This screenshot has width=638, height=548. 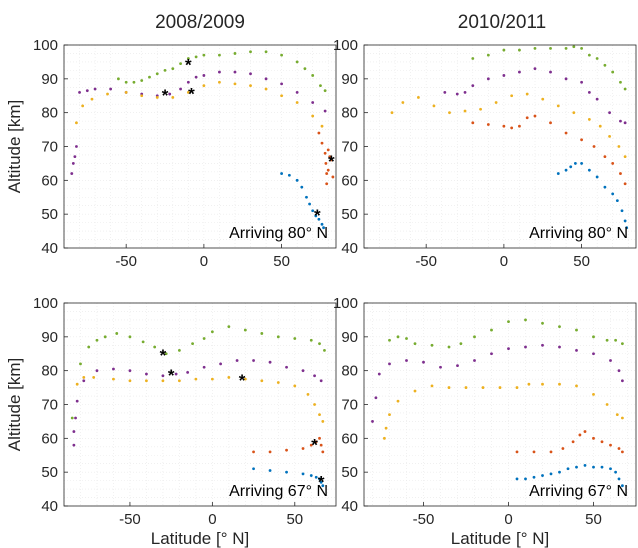 What do you see at coordinates (49, 438) in the screenshot?
I see `y-tick-label: 60` at bounding box center [49, 438].